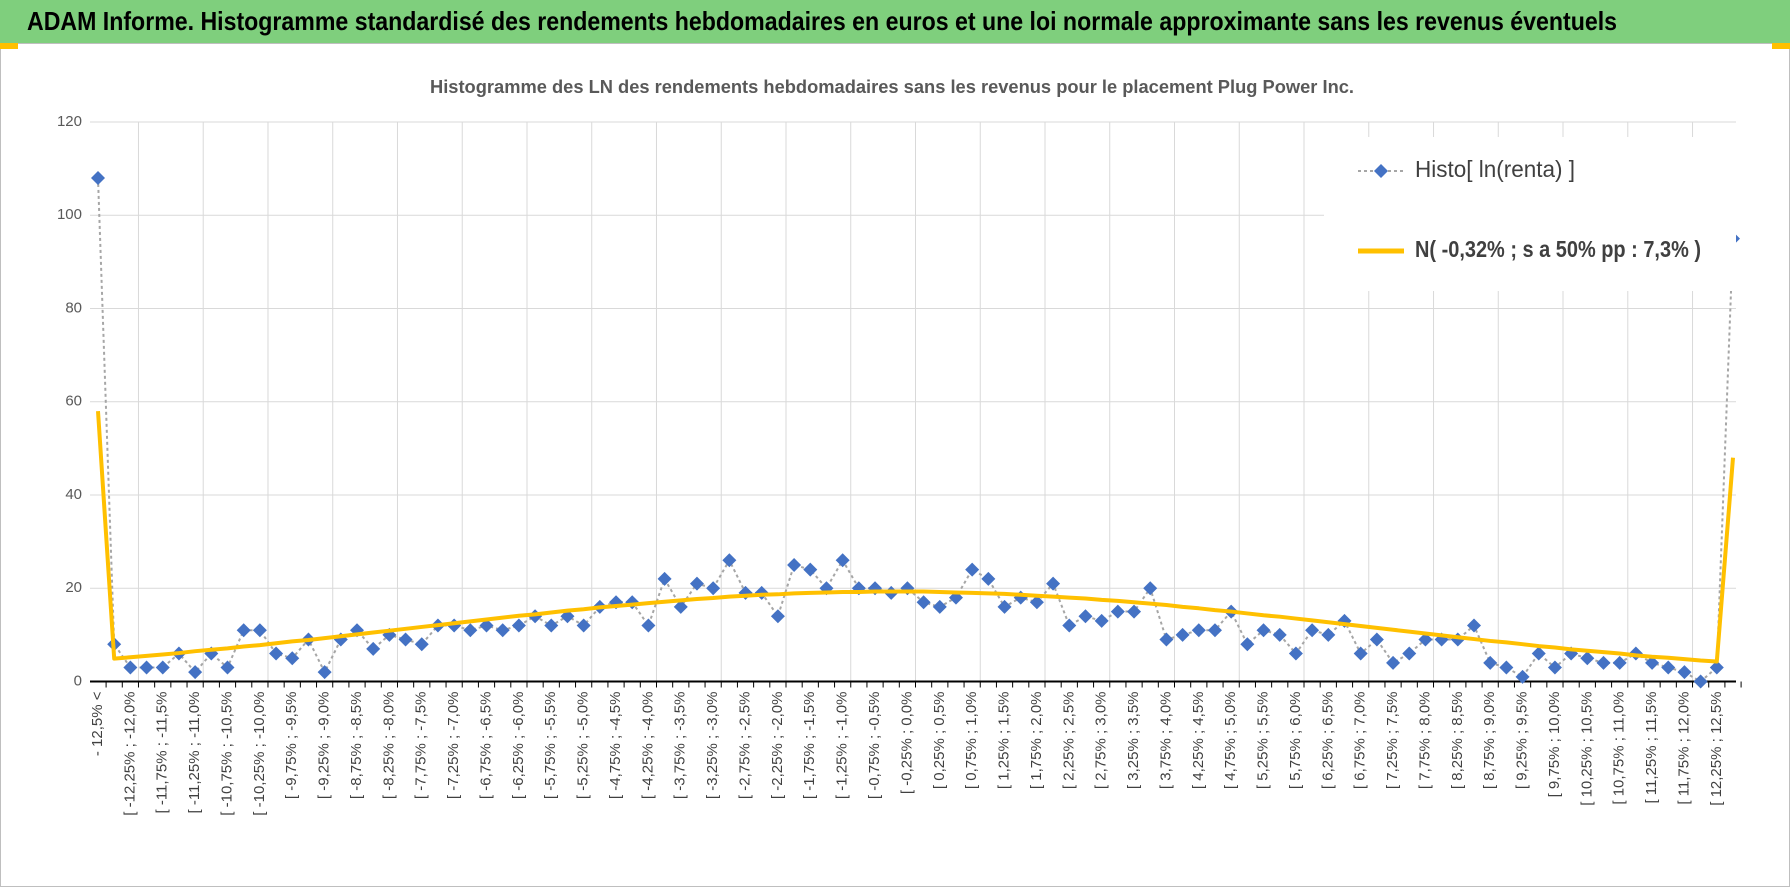  I want to click on x-tick-label: [ -6,75% ; -6,5%, so click(485, 746).